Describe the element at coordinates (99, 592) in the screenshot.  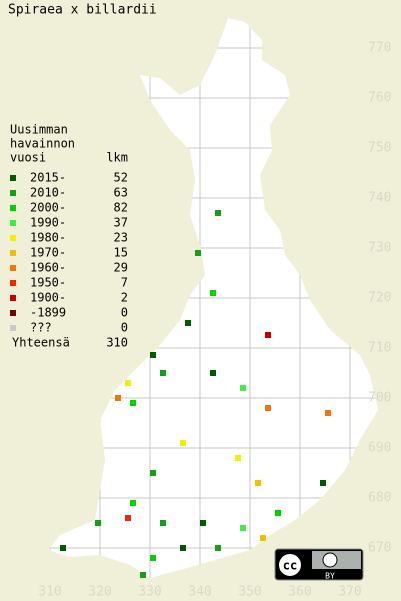
I see `easting-label: 320` at that location.